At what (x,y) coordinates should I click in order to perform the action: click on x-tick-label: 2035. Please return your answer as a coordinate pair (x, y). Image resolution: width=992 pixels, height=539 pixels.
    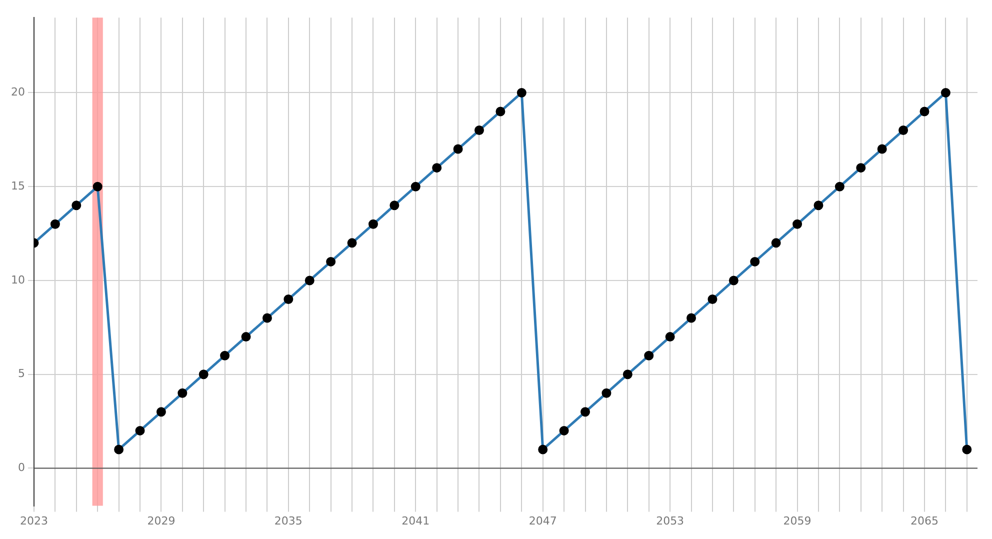
    Looking at the image, I should click on (288, 521).